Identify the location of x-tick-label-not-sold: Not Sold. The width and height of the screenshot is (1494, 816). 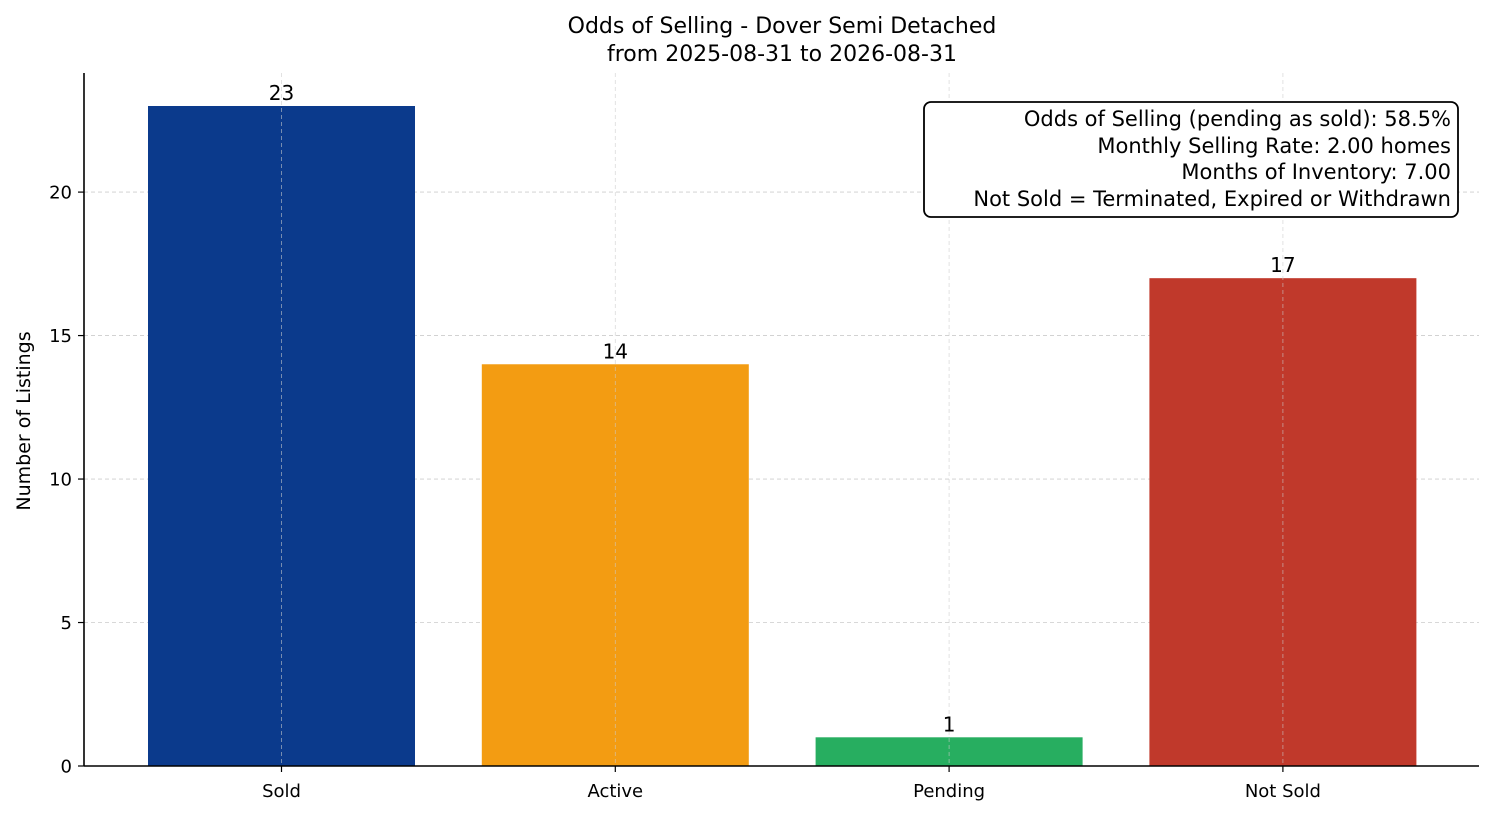
(1283, 791).